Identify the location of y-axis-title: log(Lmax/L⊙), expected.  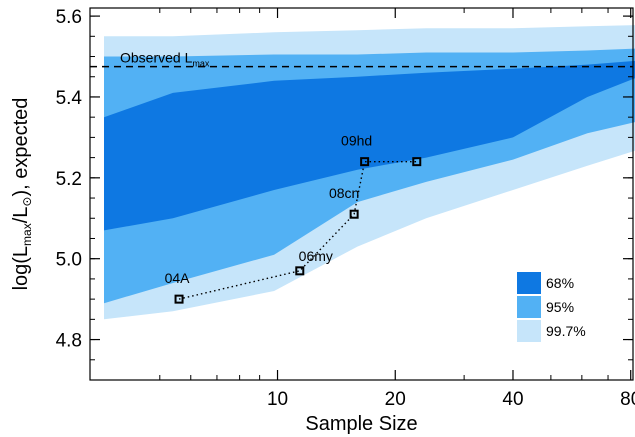
(22, 194).